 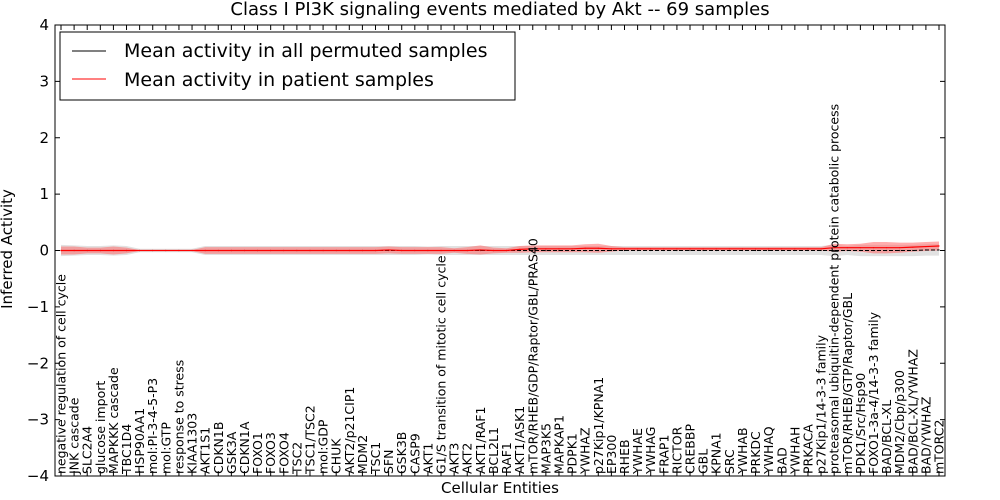 I want to click on x-tick-label: response to stress, so click(x=178, y=417).